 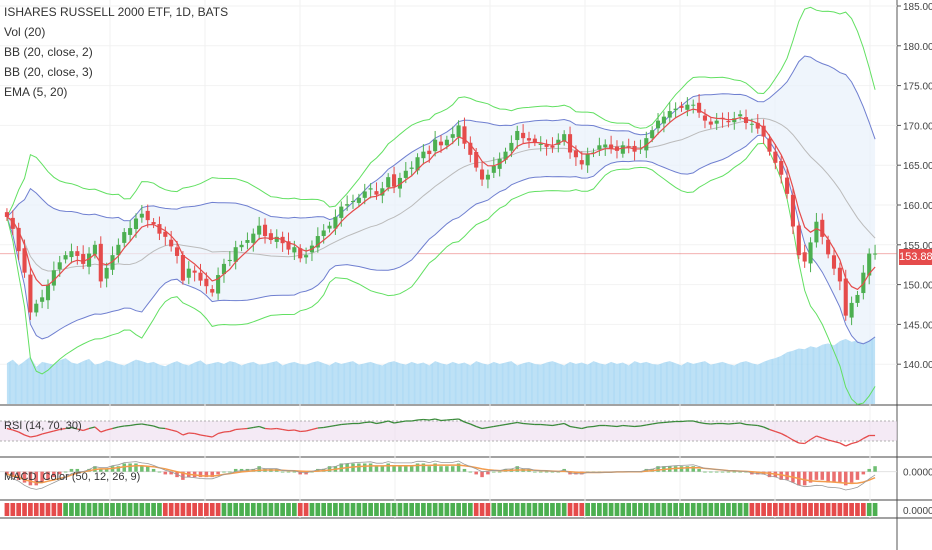 I want to click on rsi-label: RSI (14, 70, 30), so click(x=43, y=426).